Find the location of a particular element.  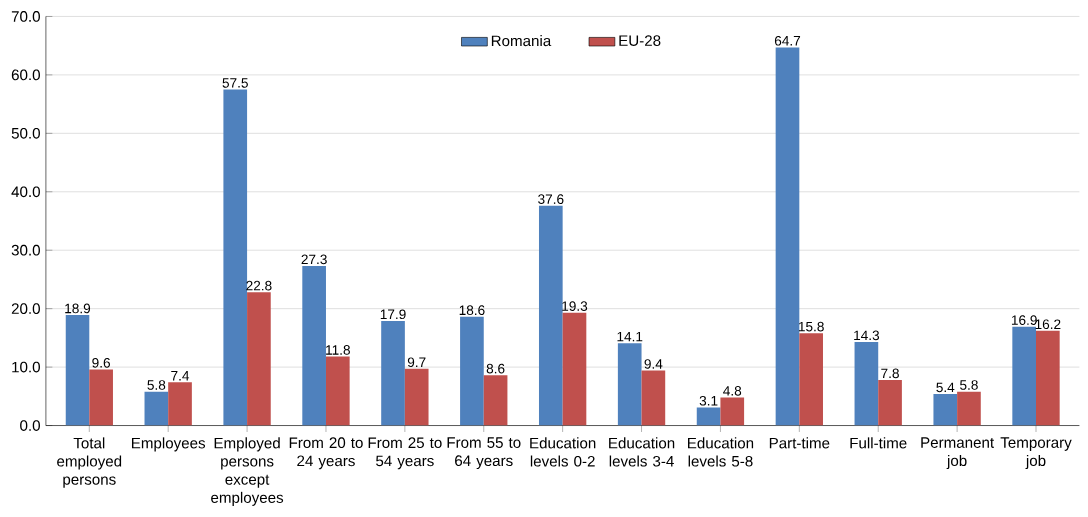

y-tick-label: 70.0 is located at coordinates (25, 16).